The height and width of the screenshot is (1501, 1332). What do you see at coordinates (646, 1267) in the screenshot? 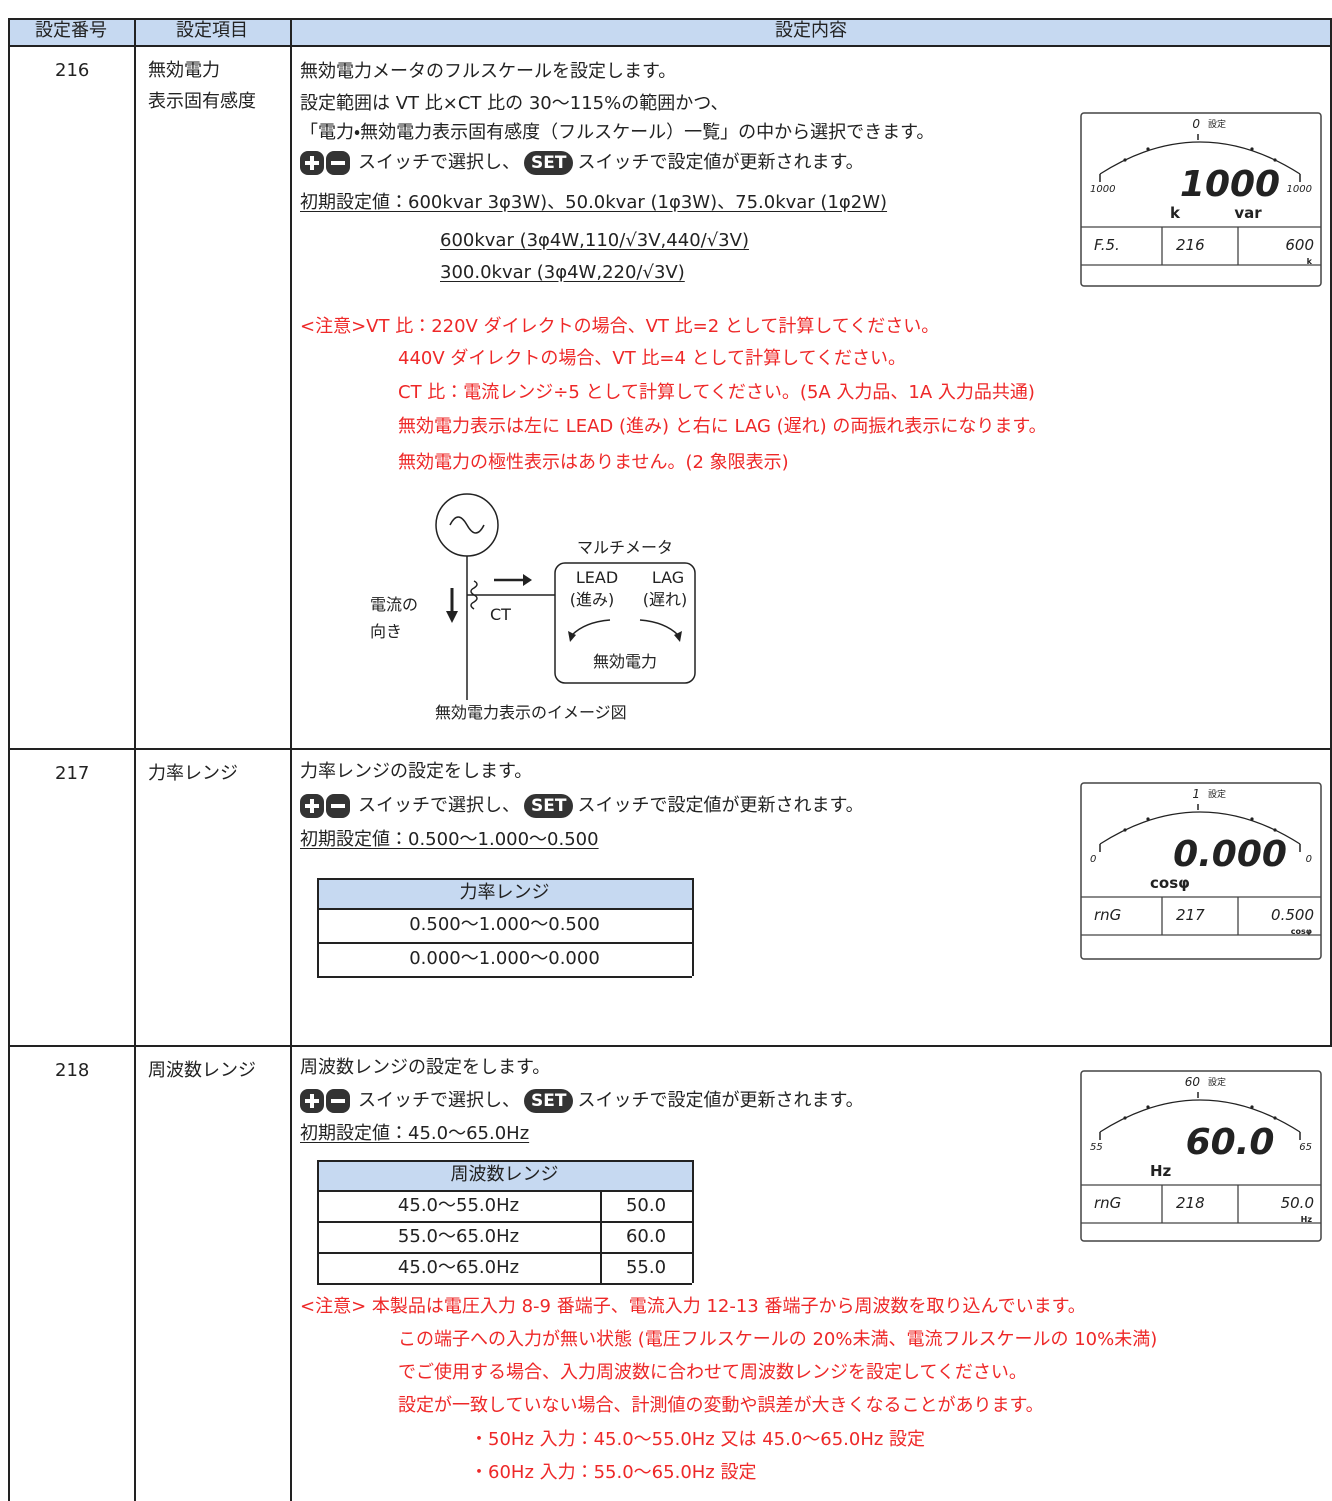
I see `table-cell: 55.0` at bounding box center [646, 1267].